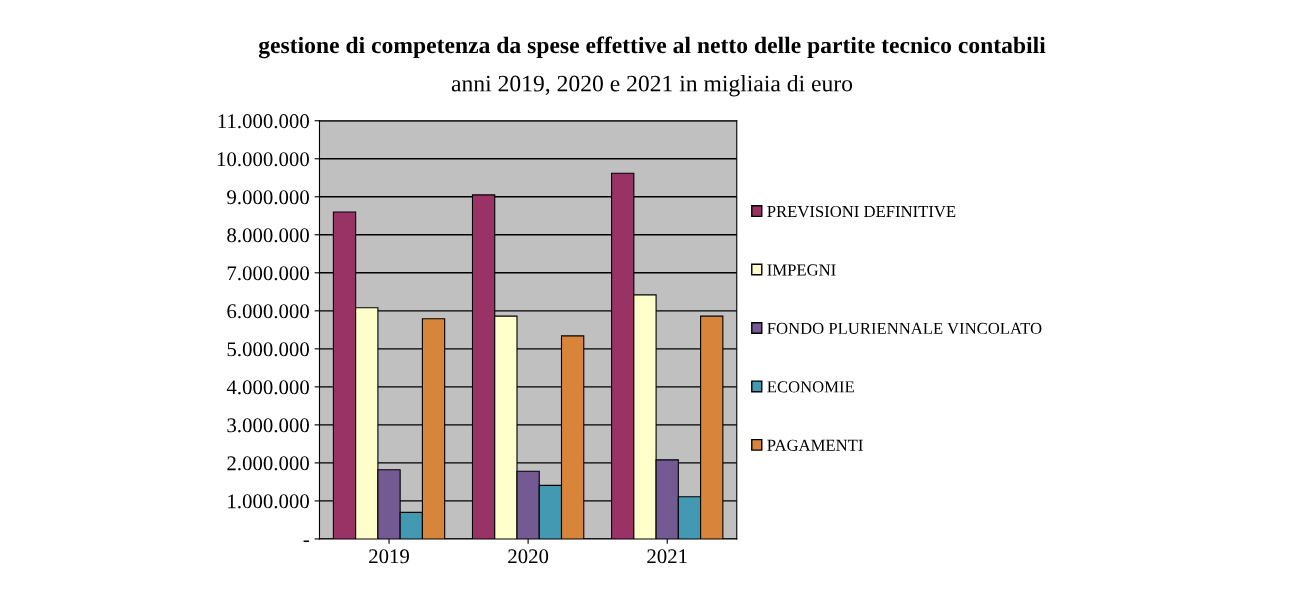  Describe the element at coordinates (528, 556) in the screenshot. I see `x-tick-label: 2020` at that location.